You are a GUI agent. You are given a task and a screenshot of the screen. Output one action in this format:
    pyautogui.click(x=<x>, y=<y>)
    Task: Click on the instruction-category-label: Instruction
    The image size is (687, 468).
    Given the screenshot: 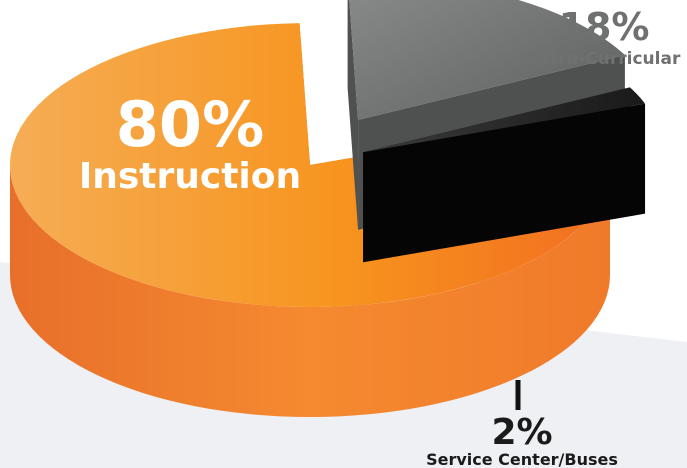 What is the action you would take?
    pyautogui.click(x=190, y=176)
    